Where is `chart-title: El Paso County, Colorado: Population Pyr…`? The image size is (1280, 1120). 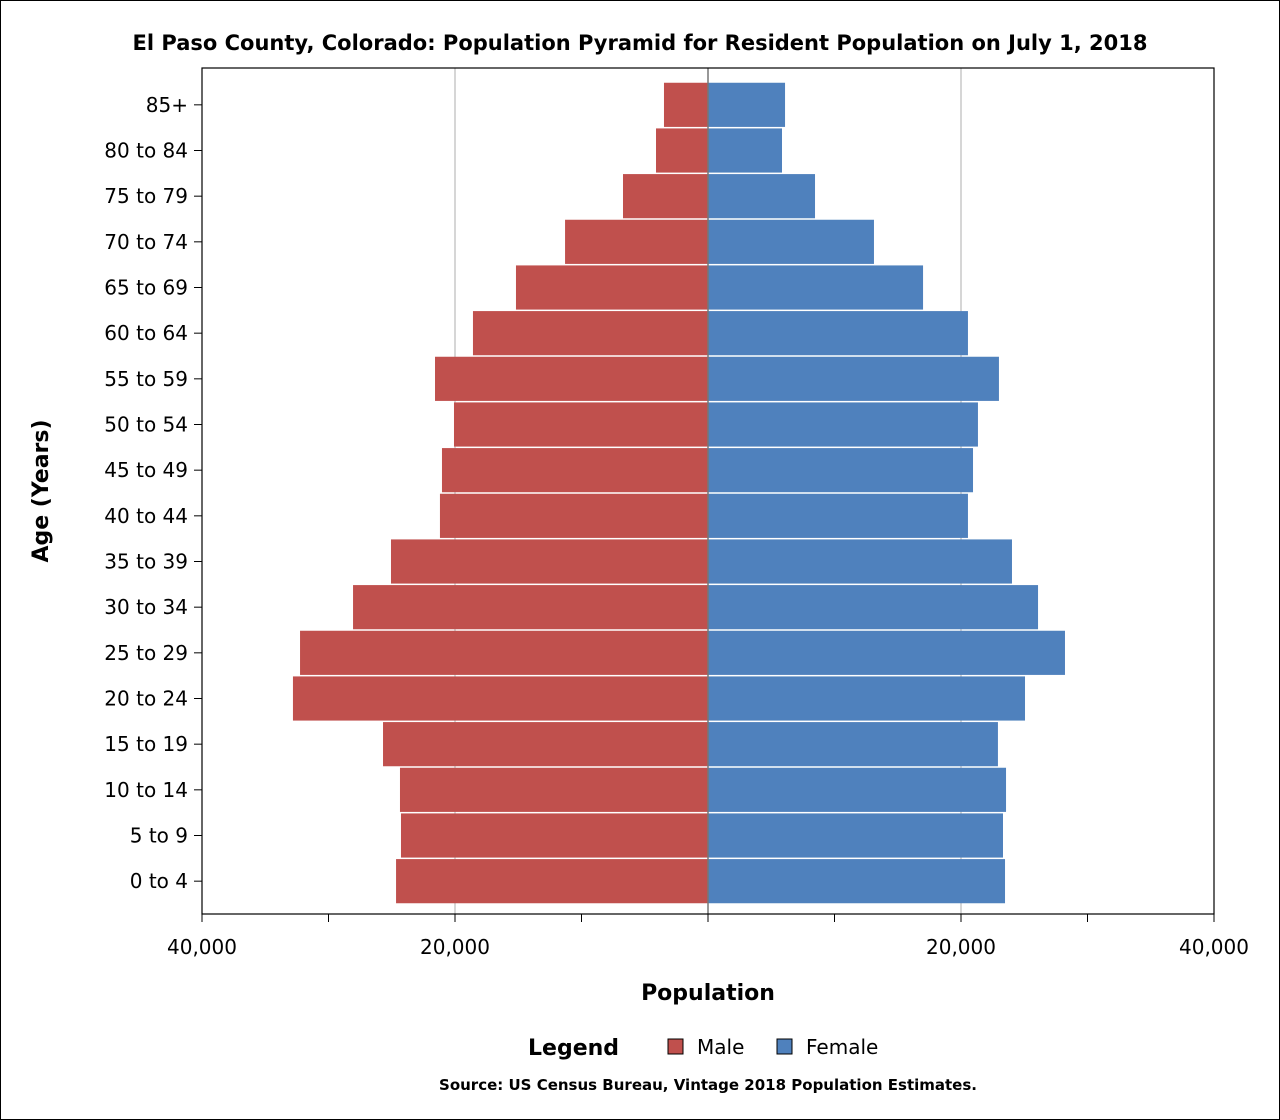
chart-title: El Paso County, Colorado: Population Pyr… is located at coordinates (640, 43).